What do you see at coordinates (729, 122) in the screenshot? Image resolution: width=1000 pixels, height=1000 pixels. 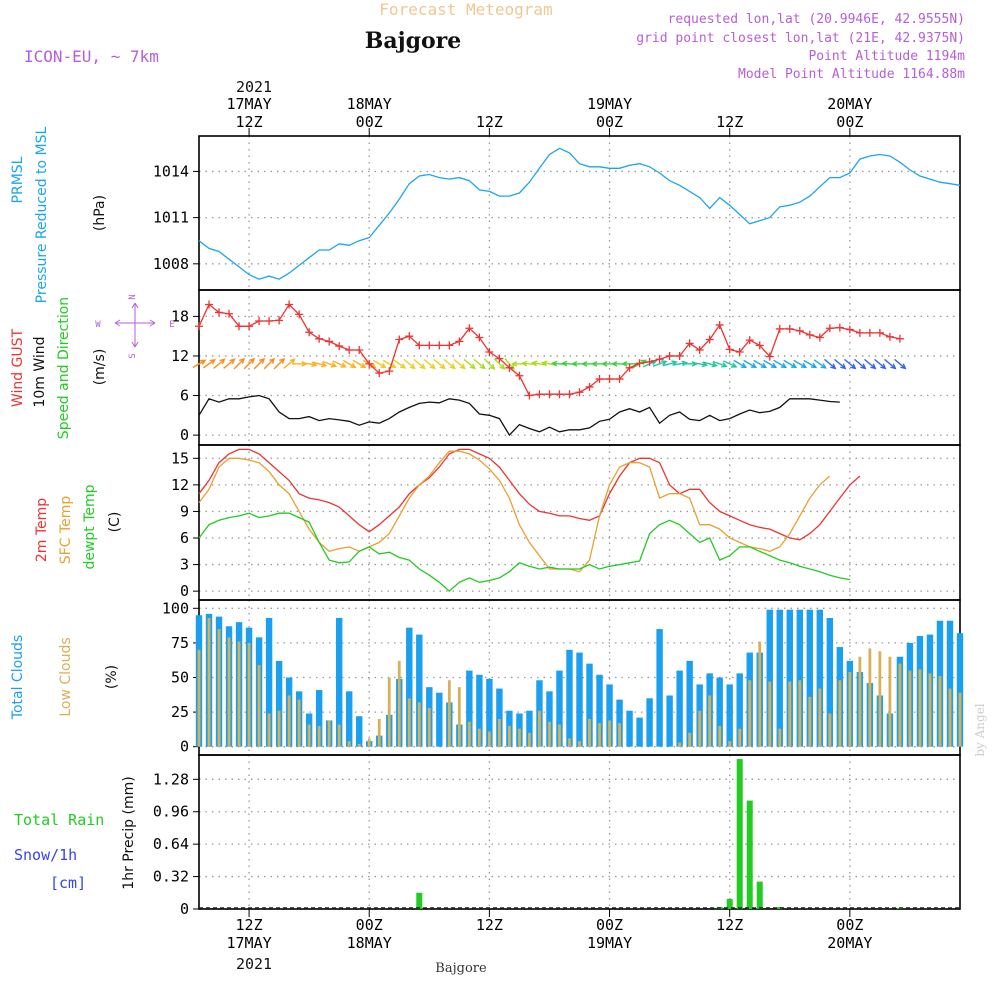 I see `top-axis-hour: 12Z` at bounding box center [729, 122].